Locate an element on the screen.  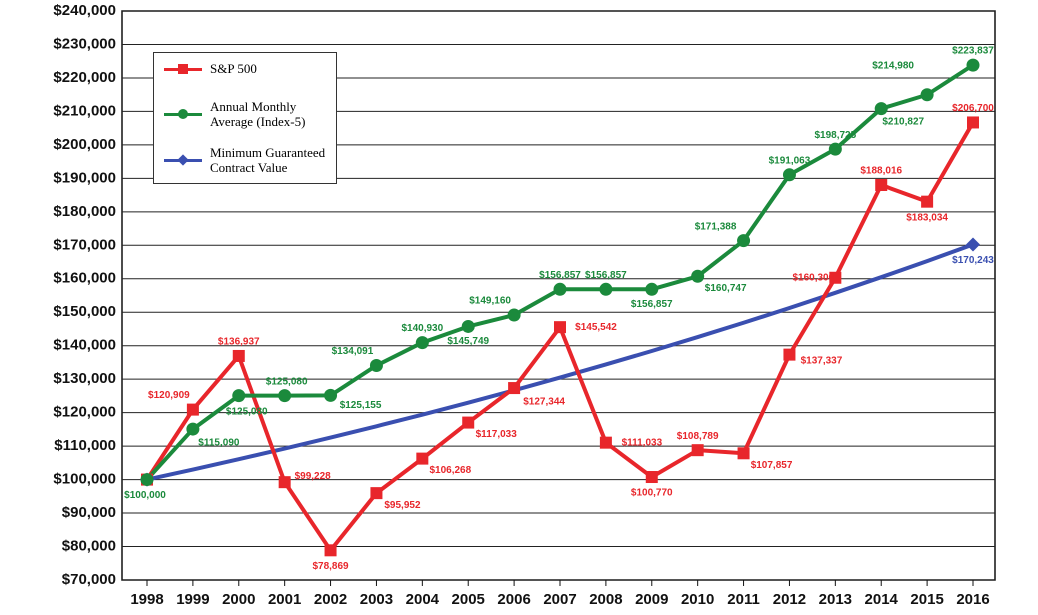
y-tick-label: $160,000 is located at coordinates (84, 278).